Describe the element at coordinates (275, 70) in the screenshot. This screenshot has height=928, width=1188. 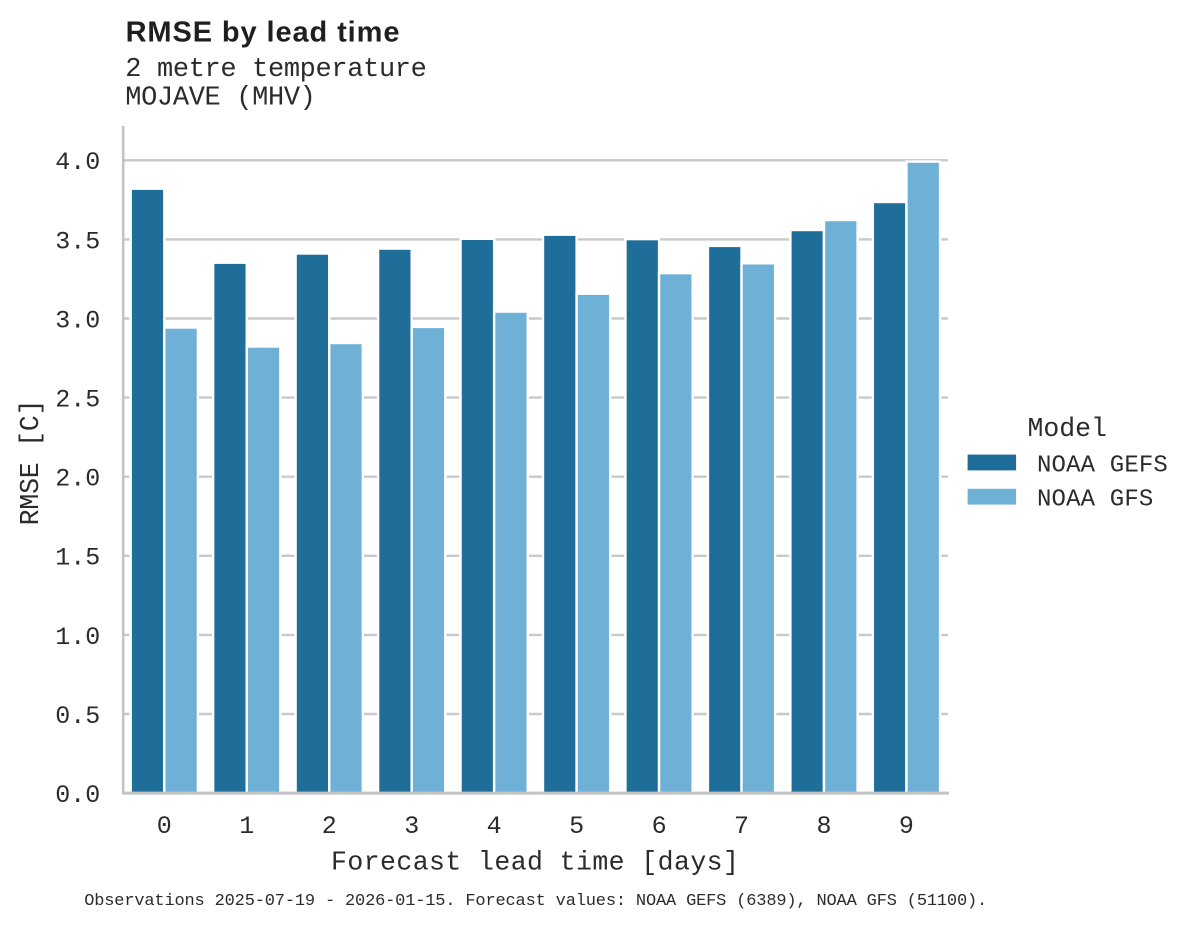
I see `svg-text: 2 metre temperature` at that location.